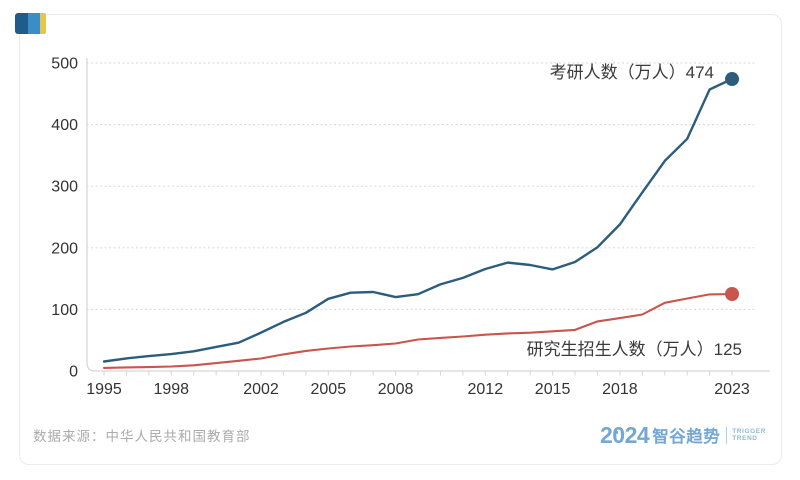 This screenshot has width=800, height=480. Describe the element at coordinates (104, 389) in the screenshot. I see `x-tick-label: 1995` at that location.